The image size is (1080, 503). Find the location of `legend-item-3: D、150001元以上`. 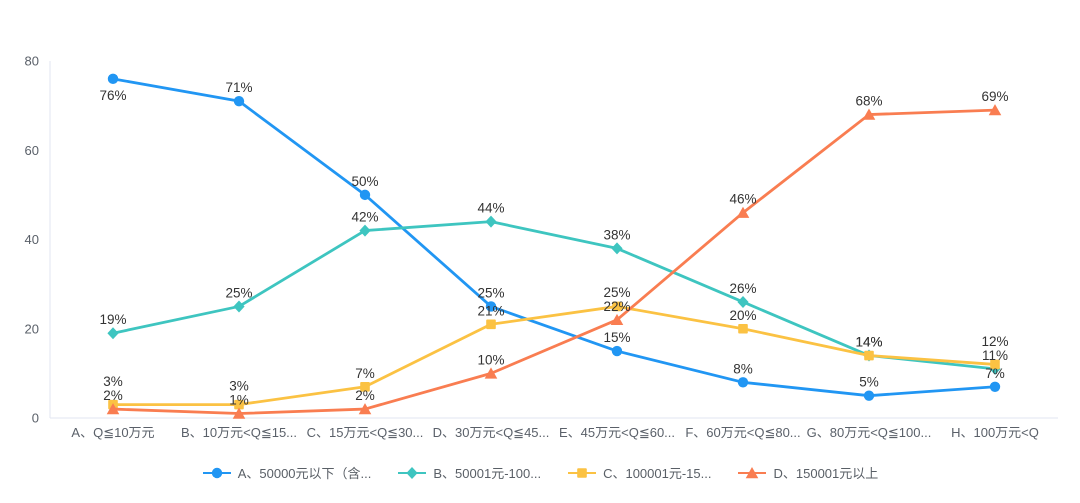

legend-item-3: D、150001元以上 is located at coordinates (807, 472).